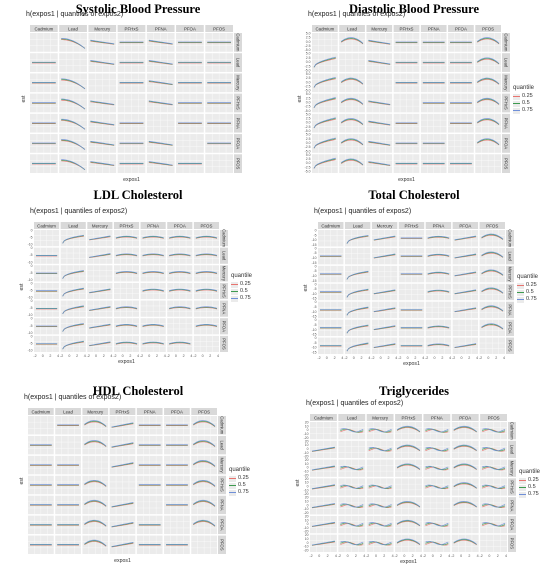 Image resolution: width=550 pixels, height=565 pixels. What do you see at coordinates (237, 123) in the screenshot?
I see `row-strip-label: PFNA` at bounding box center [237, 123].